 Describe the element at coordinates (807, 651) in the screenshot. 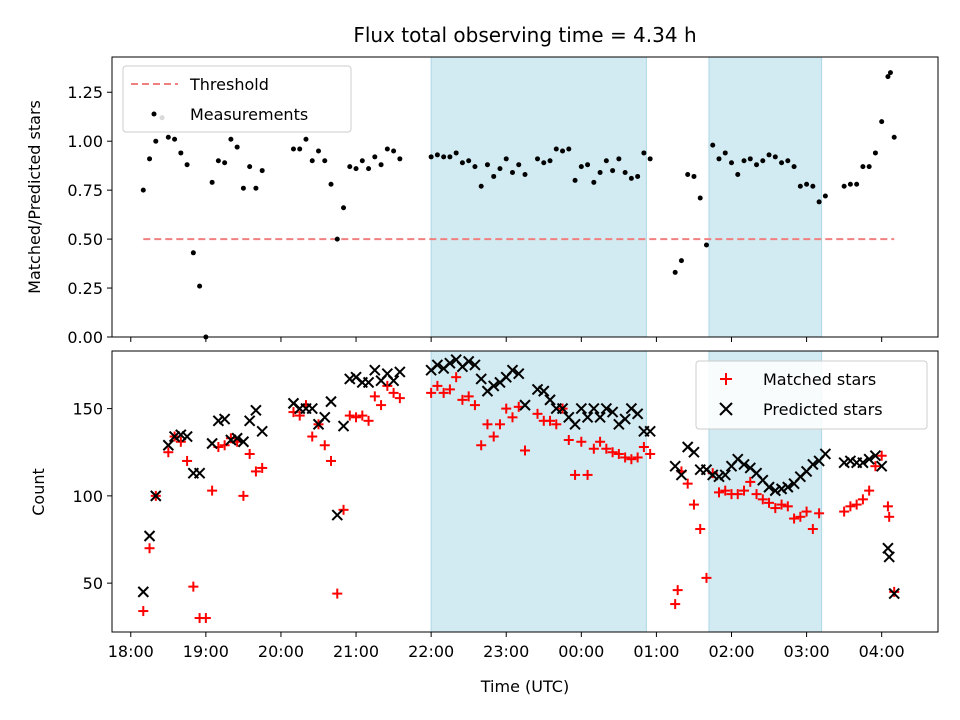

I see `x-tick-label: 03:00` at that location.